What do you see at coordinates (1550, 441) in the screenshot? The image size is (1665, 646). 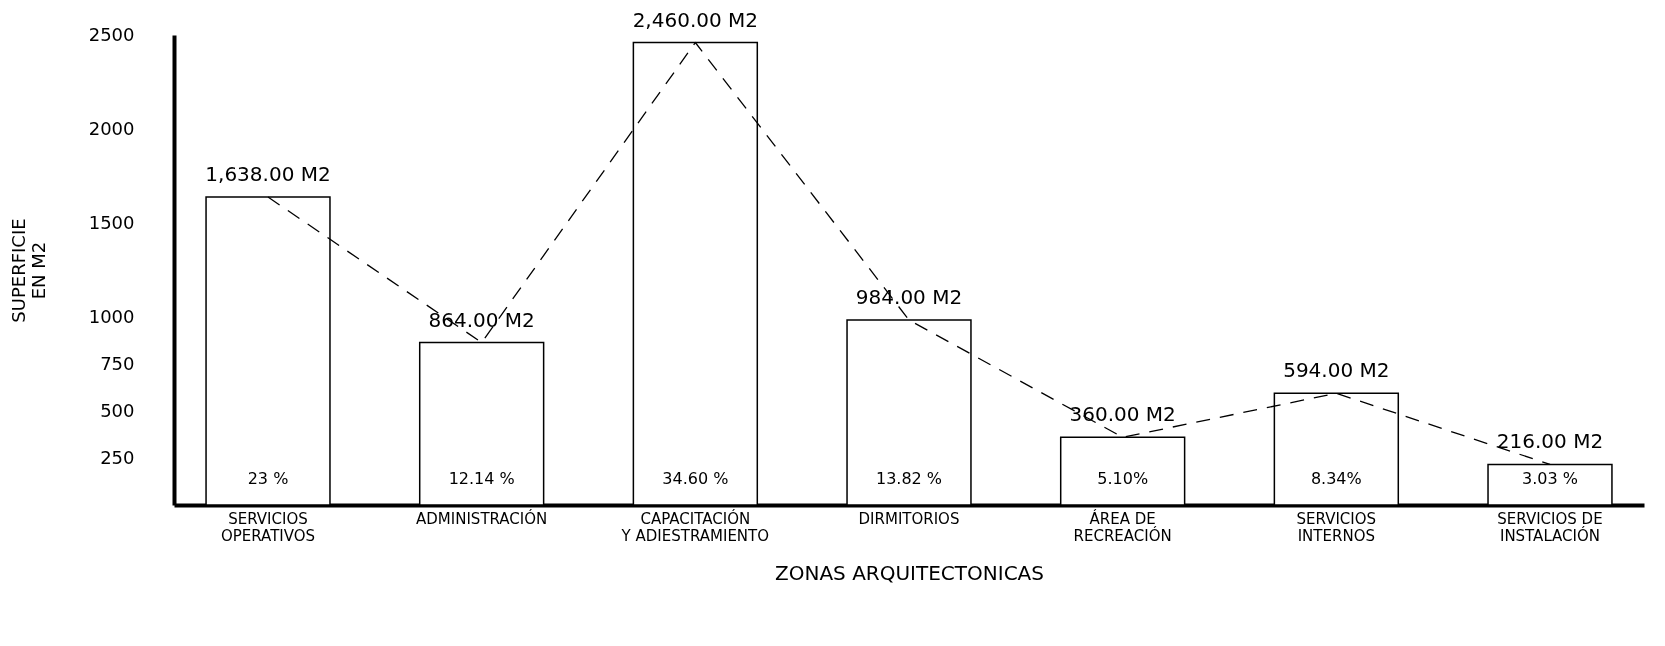 I see `data-label: 216.00 M2` at bounding box center [1550, 441].